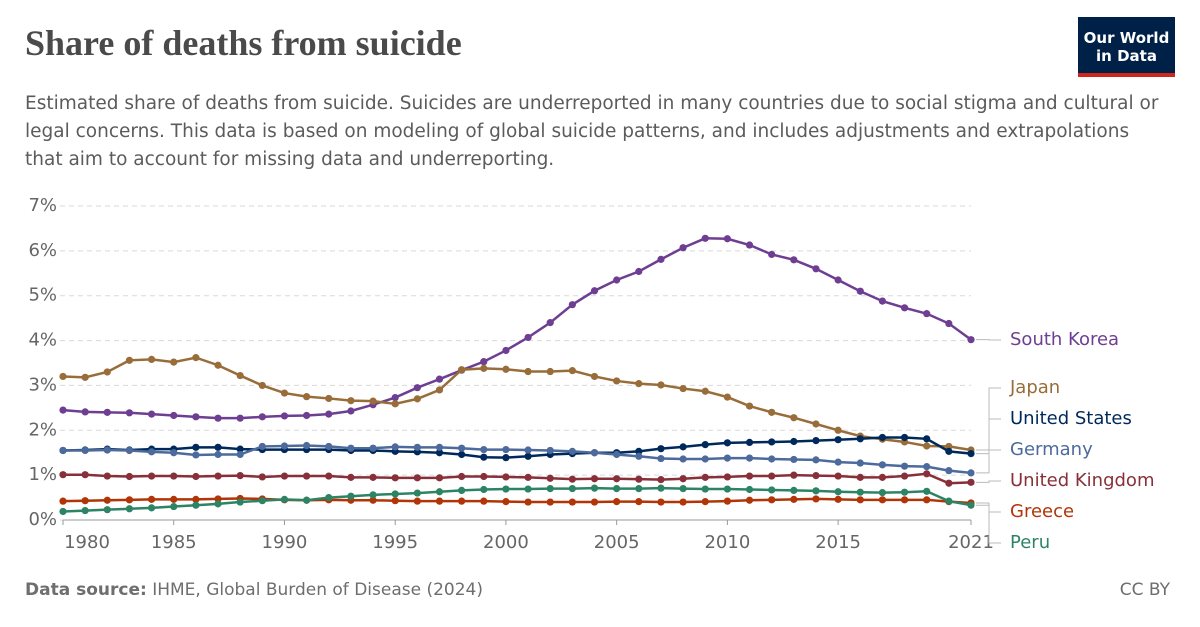 This screenshot has height=627, width=1200. Describe the element at coordinates (1064, 339) in the screenshot. I see `legend-label: South Korea` at that location.